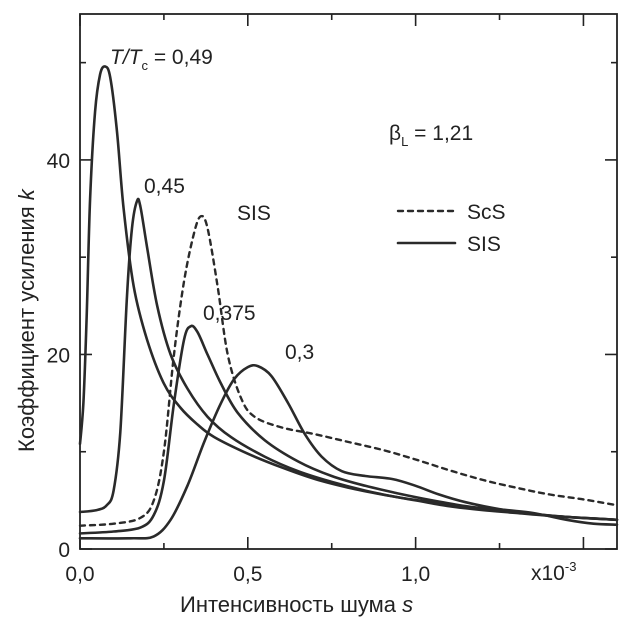  Describe the element at coordinates (254, 213) in the screenshot. I see `label-sis-peak: SIS` at that location.